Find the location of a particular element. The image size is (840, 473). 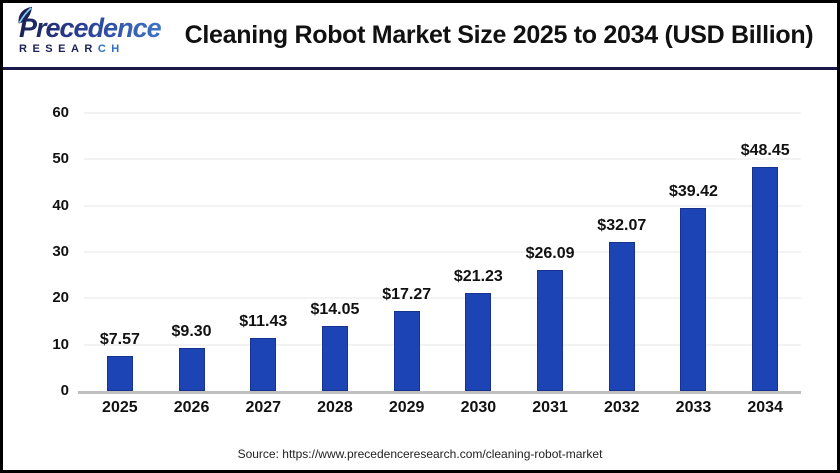

bar-column: $39.42 is located at coordinates (694, 252).